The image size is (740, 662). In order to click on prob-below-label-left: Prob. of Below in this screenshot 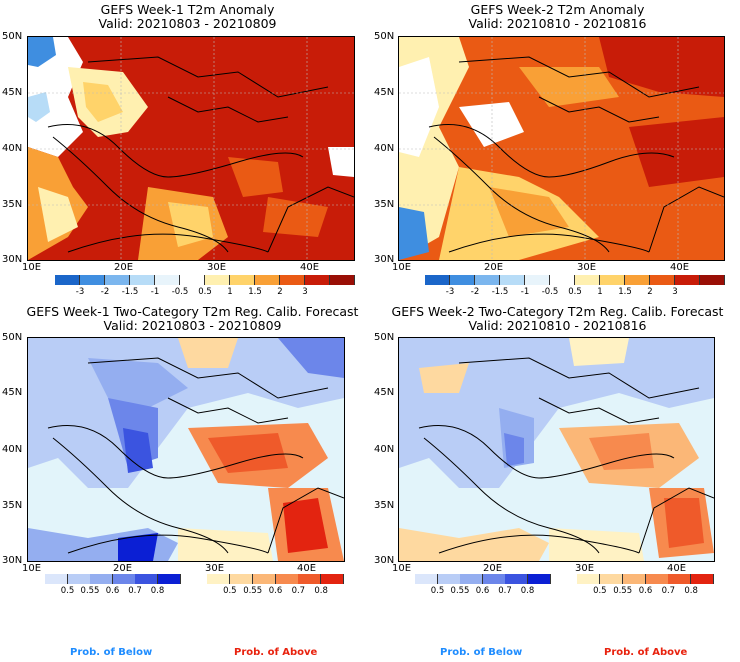, I will do `click(111, 652)`.